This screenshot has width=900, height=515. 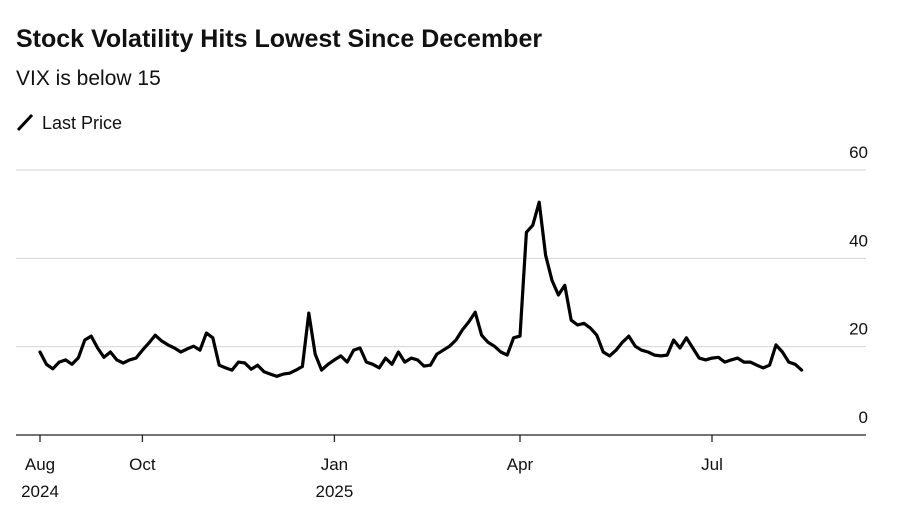 I want to click on y-tick-label: 20, so click(x=858, y=329).